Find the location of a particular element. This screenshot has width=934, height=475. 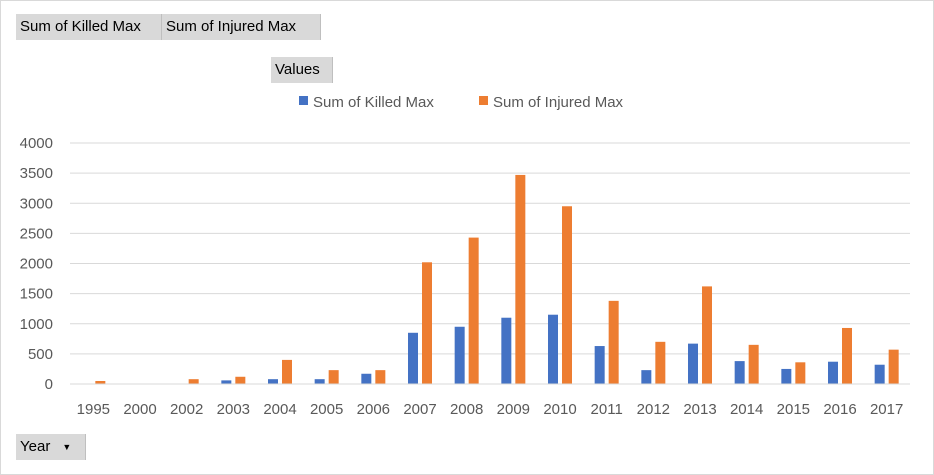

x-tick-label: 2015 is located at coordinates (793, 409).